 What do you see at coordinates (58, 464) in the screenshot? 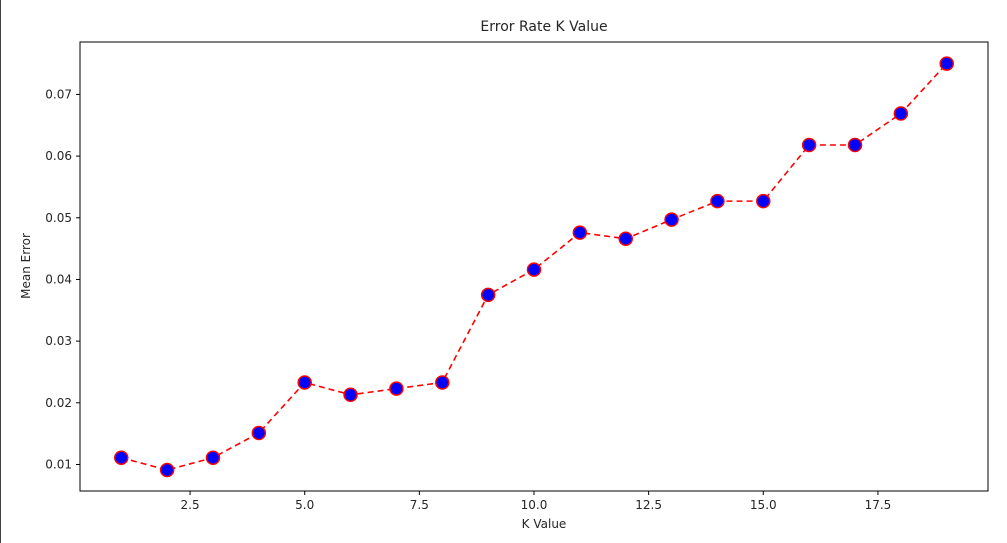
I see `y-tick-label: 0.01` at bounding box center [58, 464].